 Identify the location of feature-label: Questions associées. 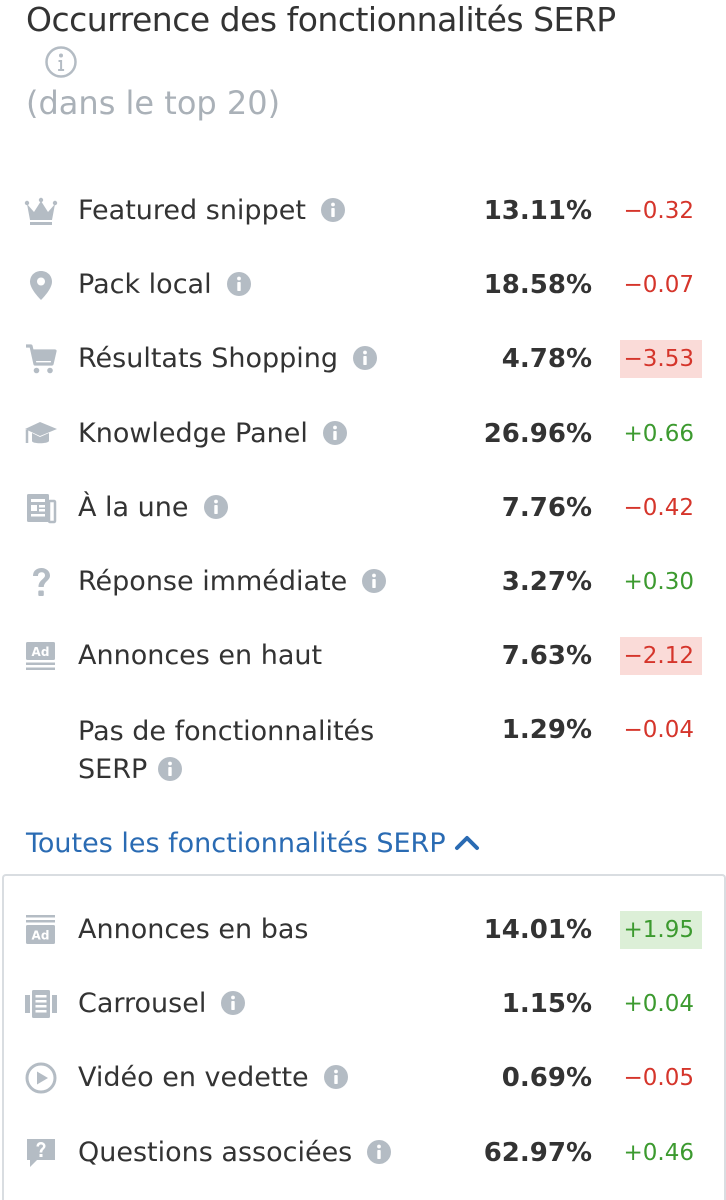
(215, 1152).